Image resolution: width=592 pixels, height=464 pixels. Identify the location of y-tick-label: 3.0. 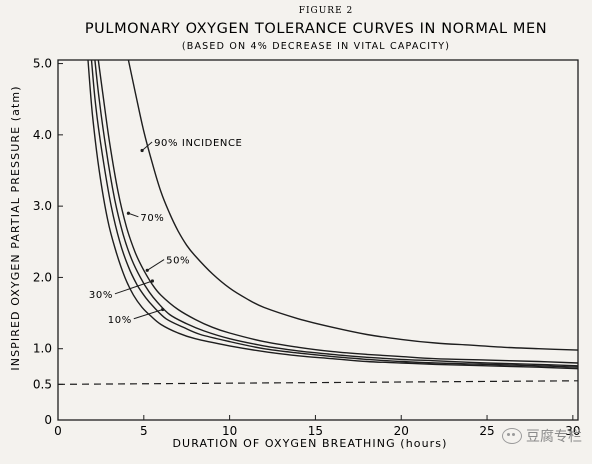
(42, 206).